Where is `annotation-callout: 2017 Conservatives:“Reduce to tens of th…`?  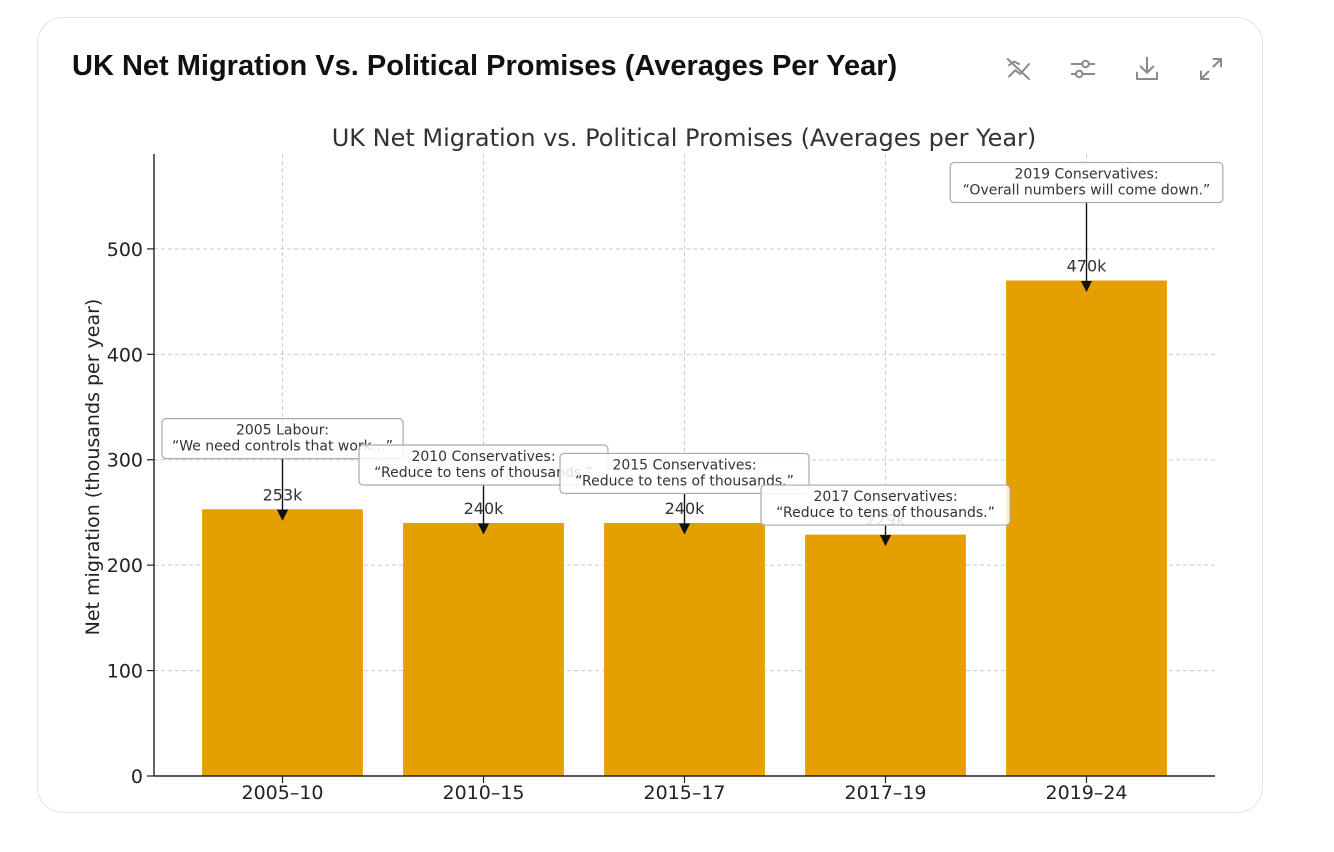
annotation-callout: 2017 Conservatives:“Reduce to tens of th… is located at coordinates (885, 515).